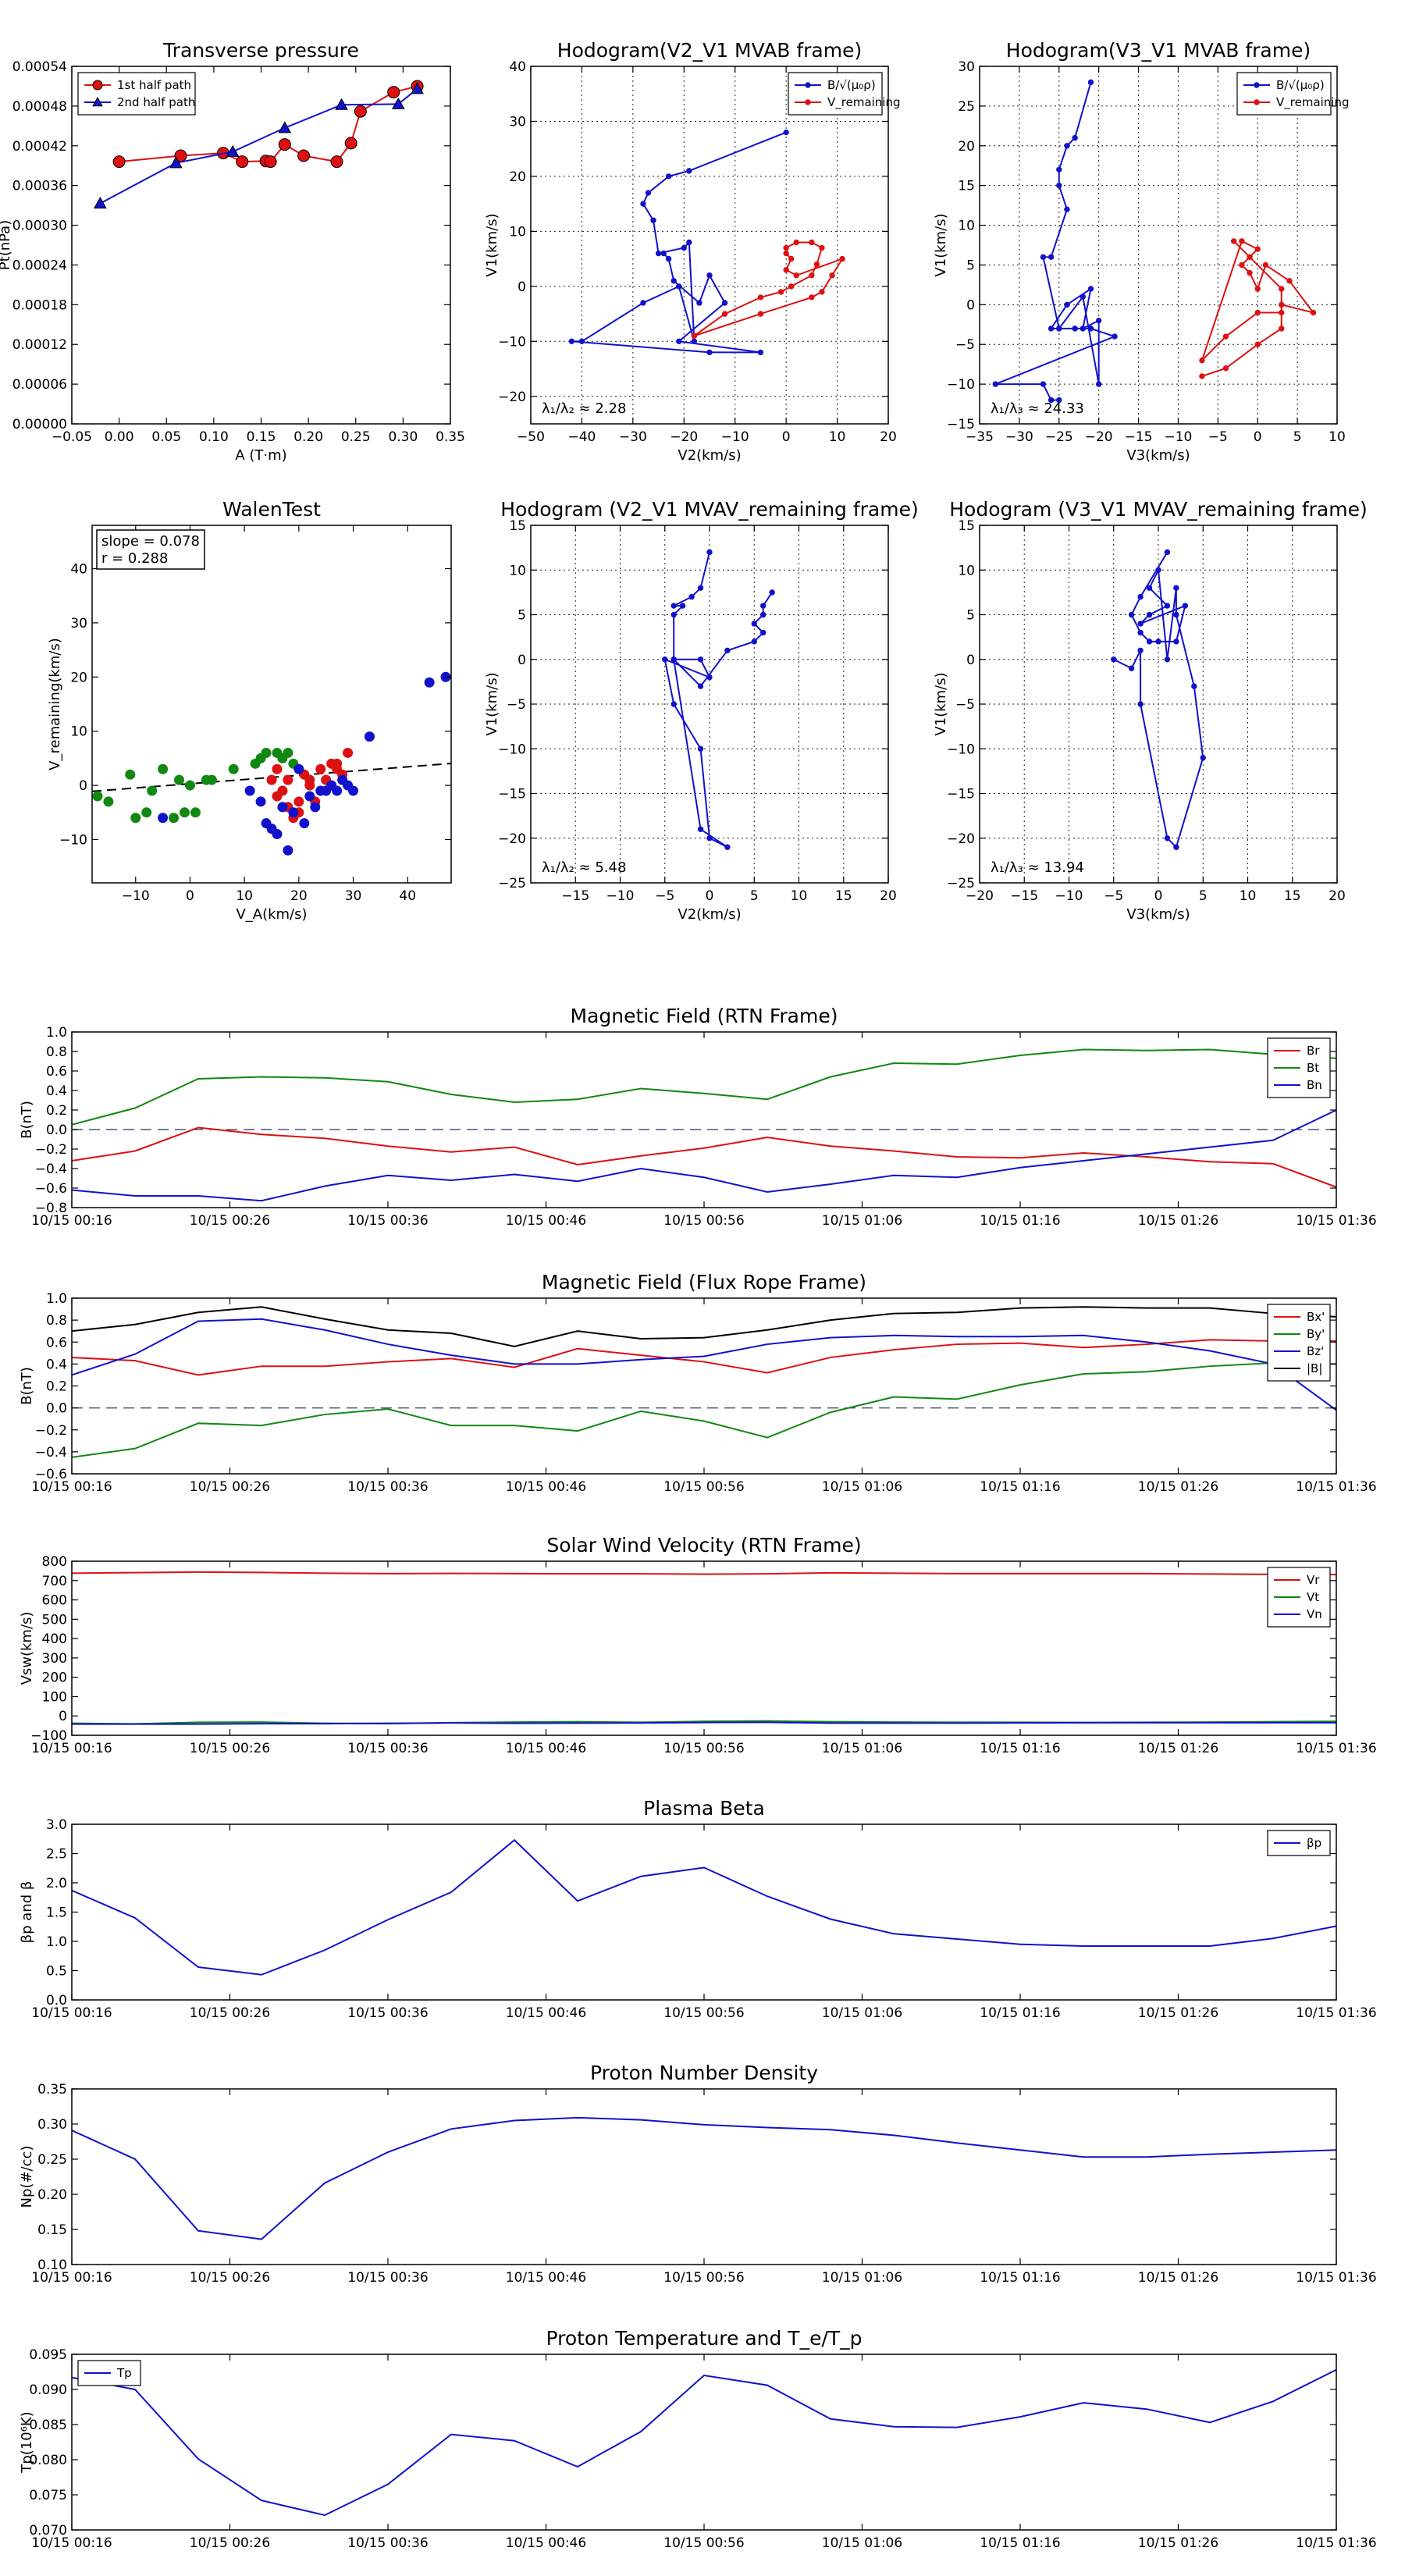 The width and height of the screenshot is (1405, 2576). Describe the element at coordinates (48, 2425) in the screenshot. I see `y-tick-label: 0.085` at that location.